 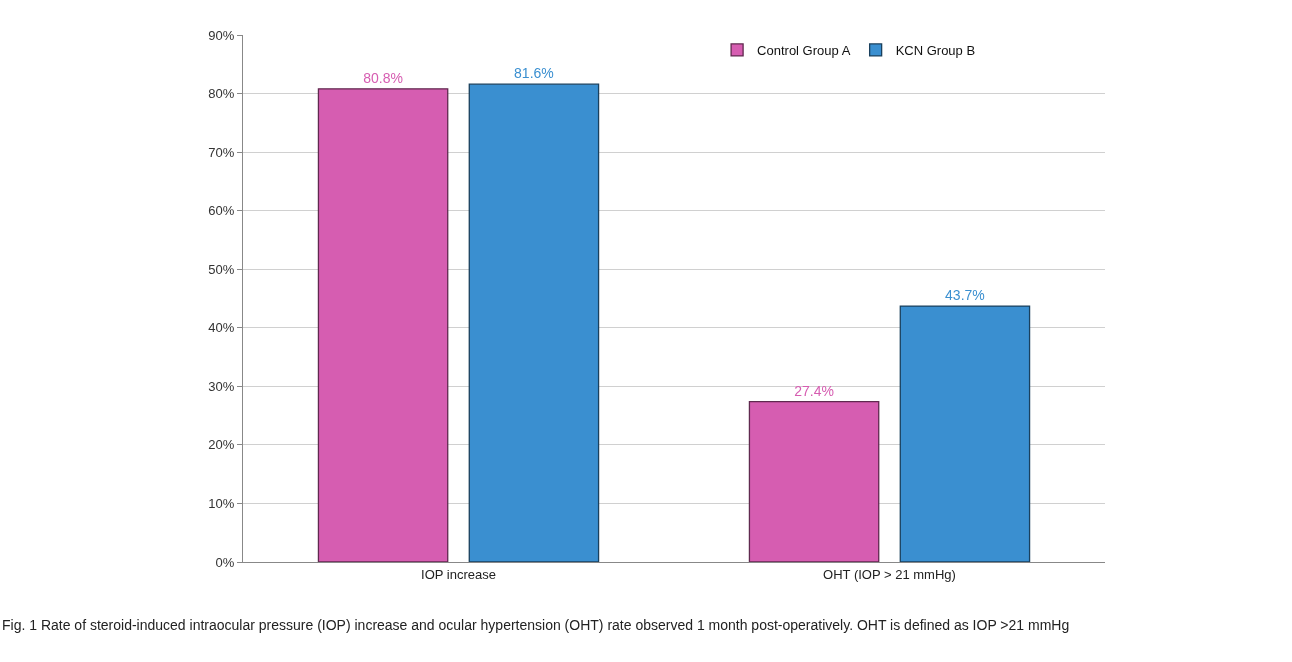 I want to click on x-tick-label: OHT (IOP > 21 mmHg), so click(x=889, y=574).